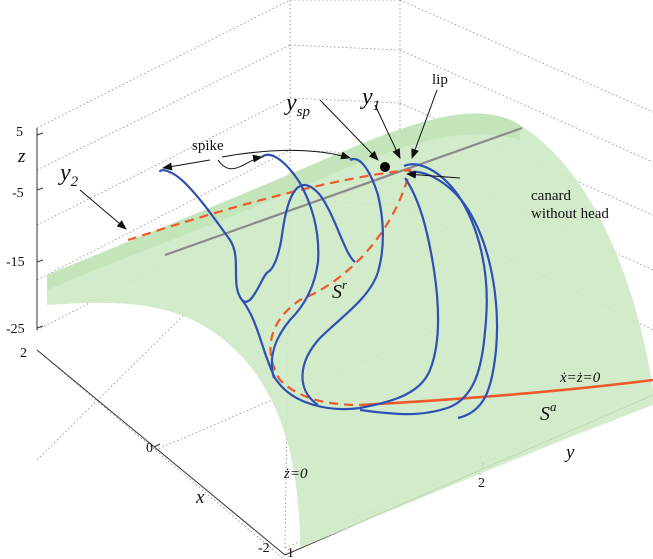 This screenshot has width=653, height=559. I want to click on y-tick-2: 2, so click(481, 483).